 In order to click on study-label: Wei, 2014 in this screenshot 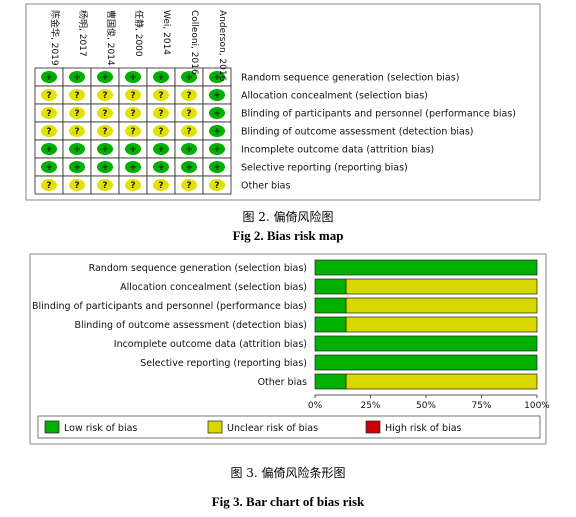, I will do `click(166, 32)`.